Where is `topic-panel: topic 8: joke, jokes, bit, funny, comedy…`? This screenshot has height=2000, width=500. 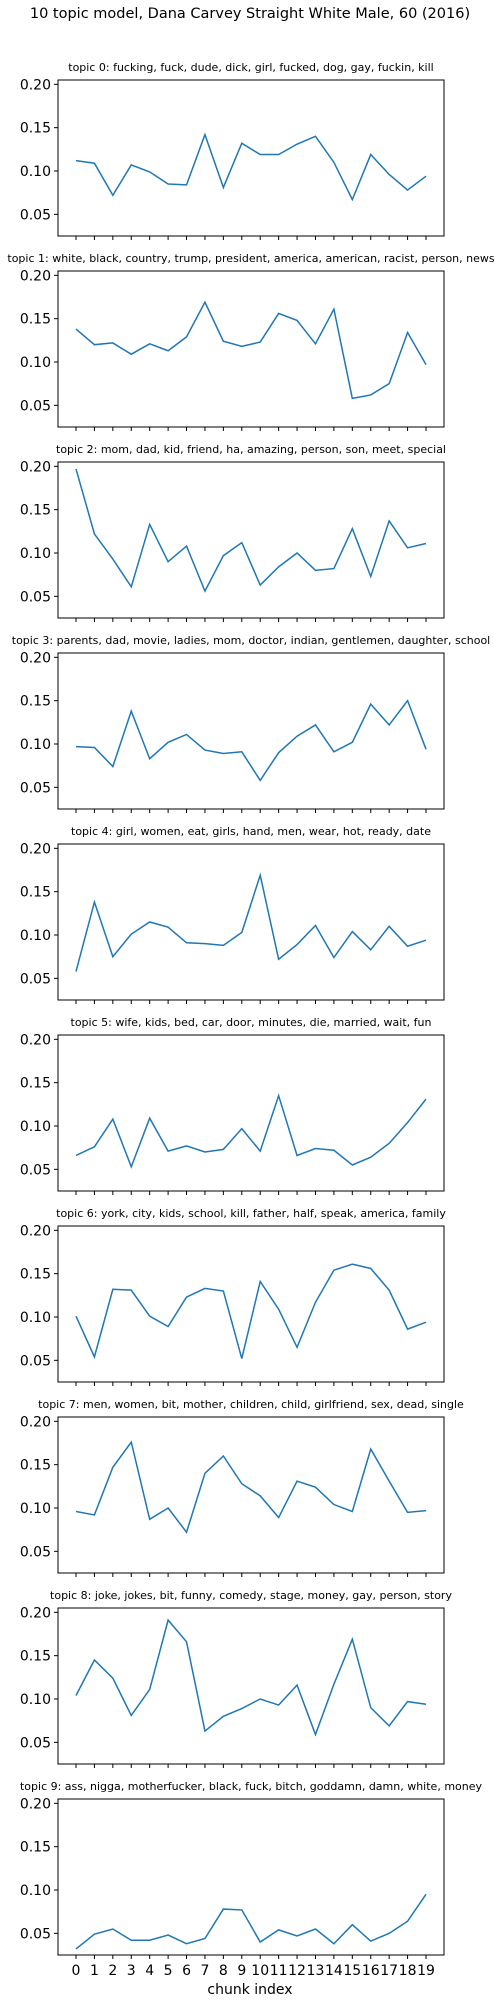 topic-panel: topic 8: joke, jokes, bit, funny, comedy… is located at coordinates (236, 1678).